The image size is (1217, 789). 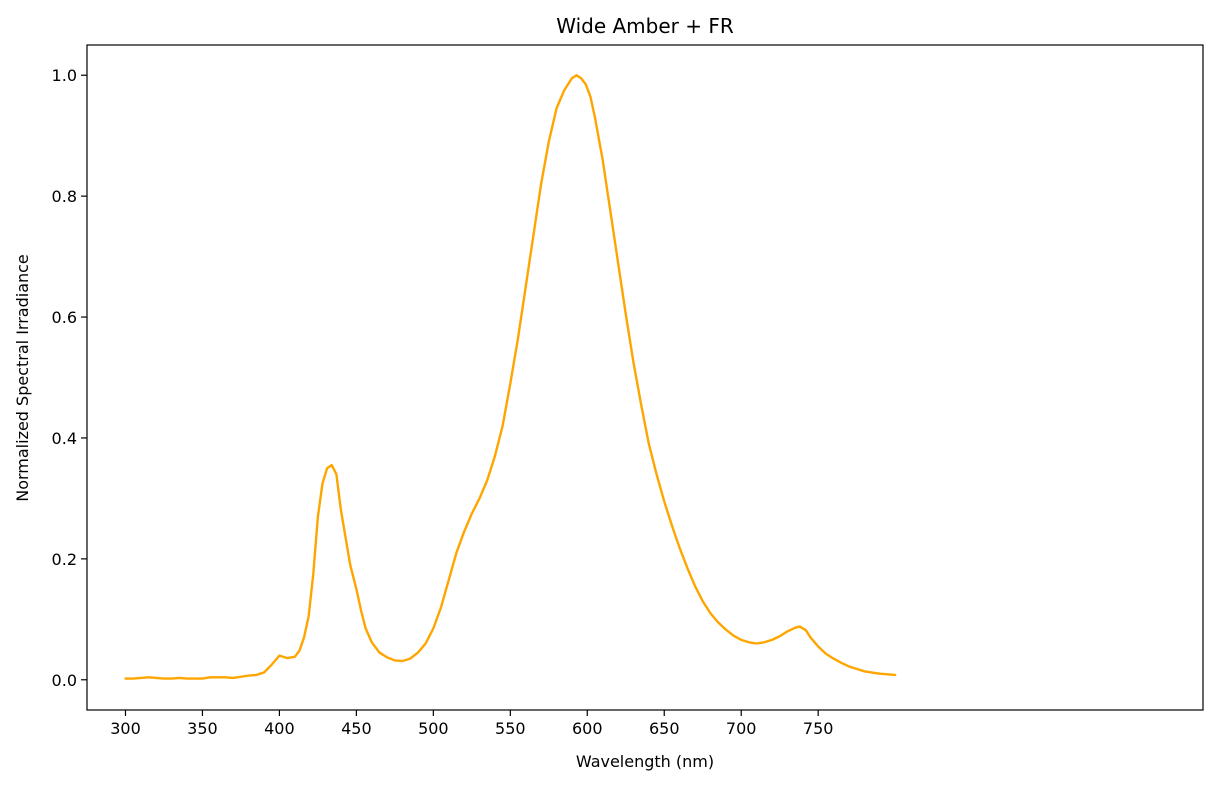 I want to click on x-axis-ticks: 300 350 400 450 500 550 600 650 700 750, so click(x=471, y=724).